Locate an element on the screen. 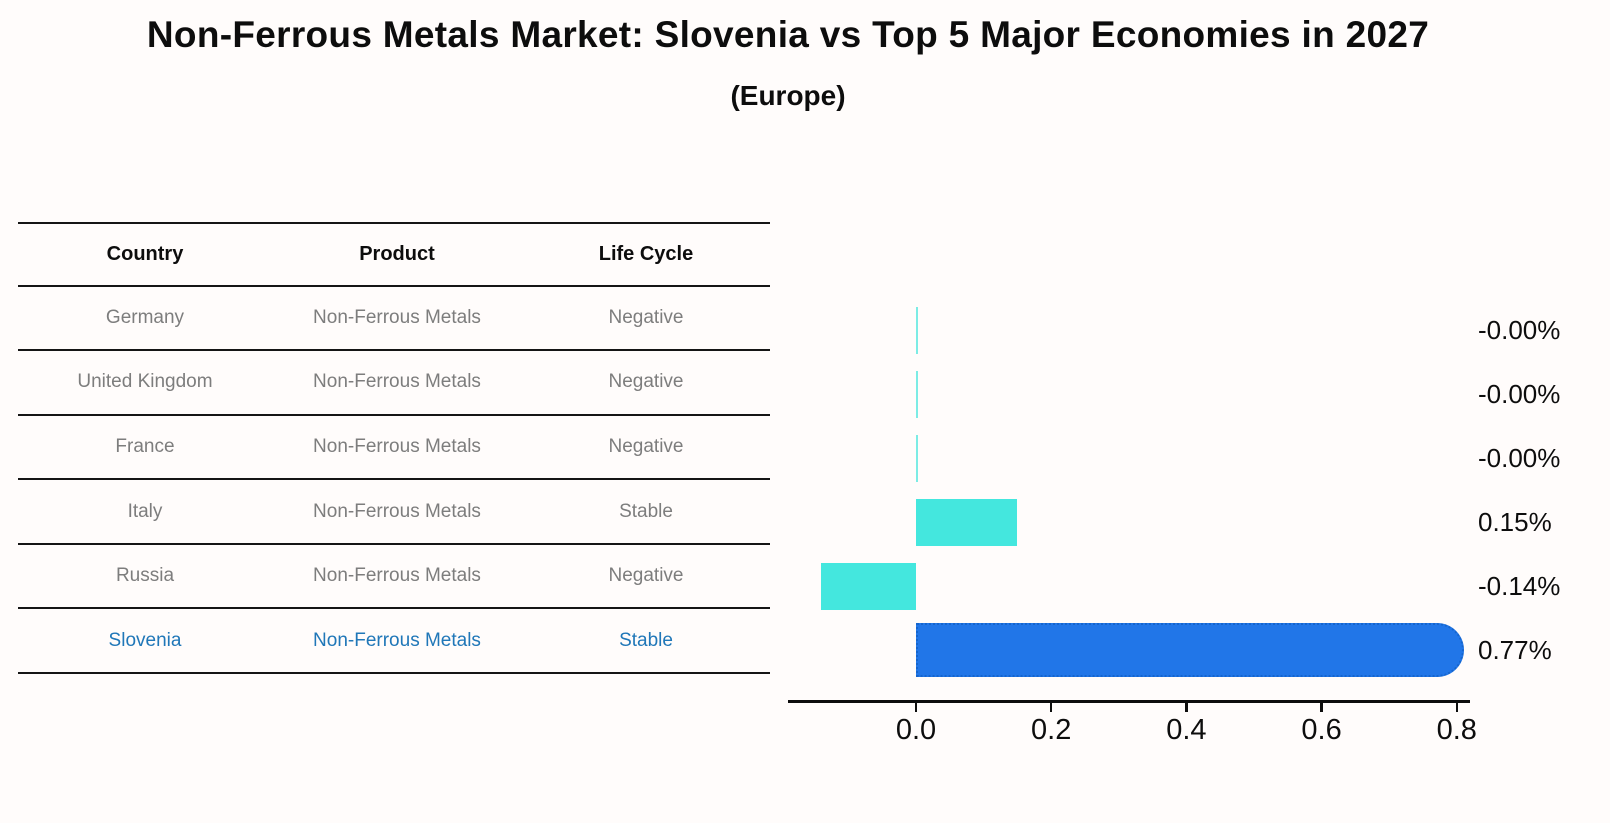 This screenshot has width=1610, height=823. x-tick-0.8 is located at coordinates (1457, 707).